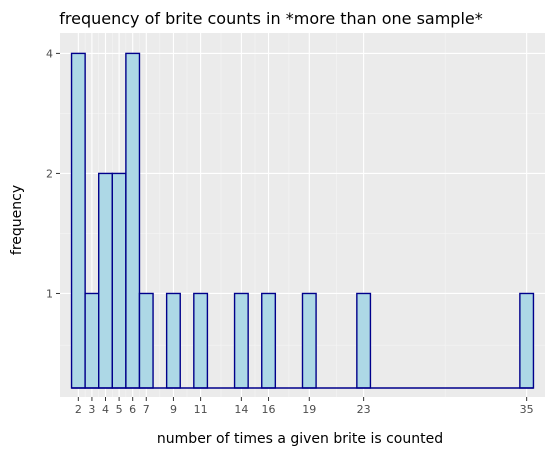  I want to click on bar-x5, so click(119, 280).